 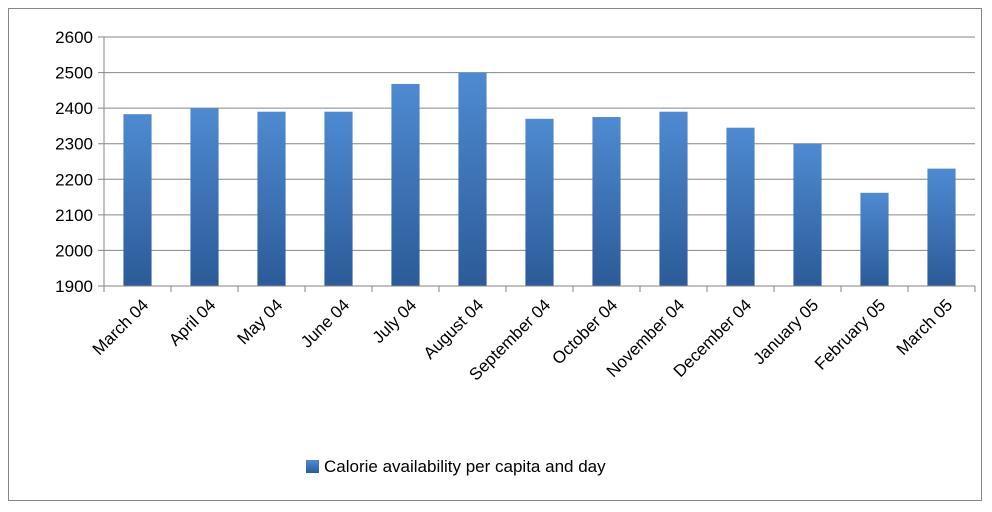 I want to click on legend-swatch, so click(x=312, y=466).